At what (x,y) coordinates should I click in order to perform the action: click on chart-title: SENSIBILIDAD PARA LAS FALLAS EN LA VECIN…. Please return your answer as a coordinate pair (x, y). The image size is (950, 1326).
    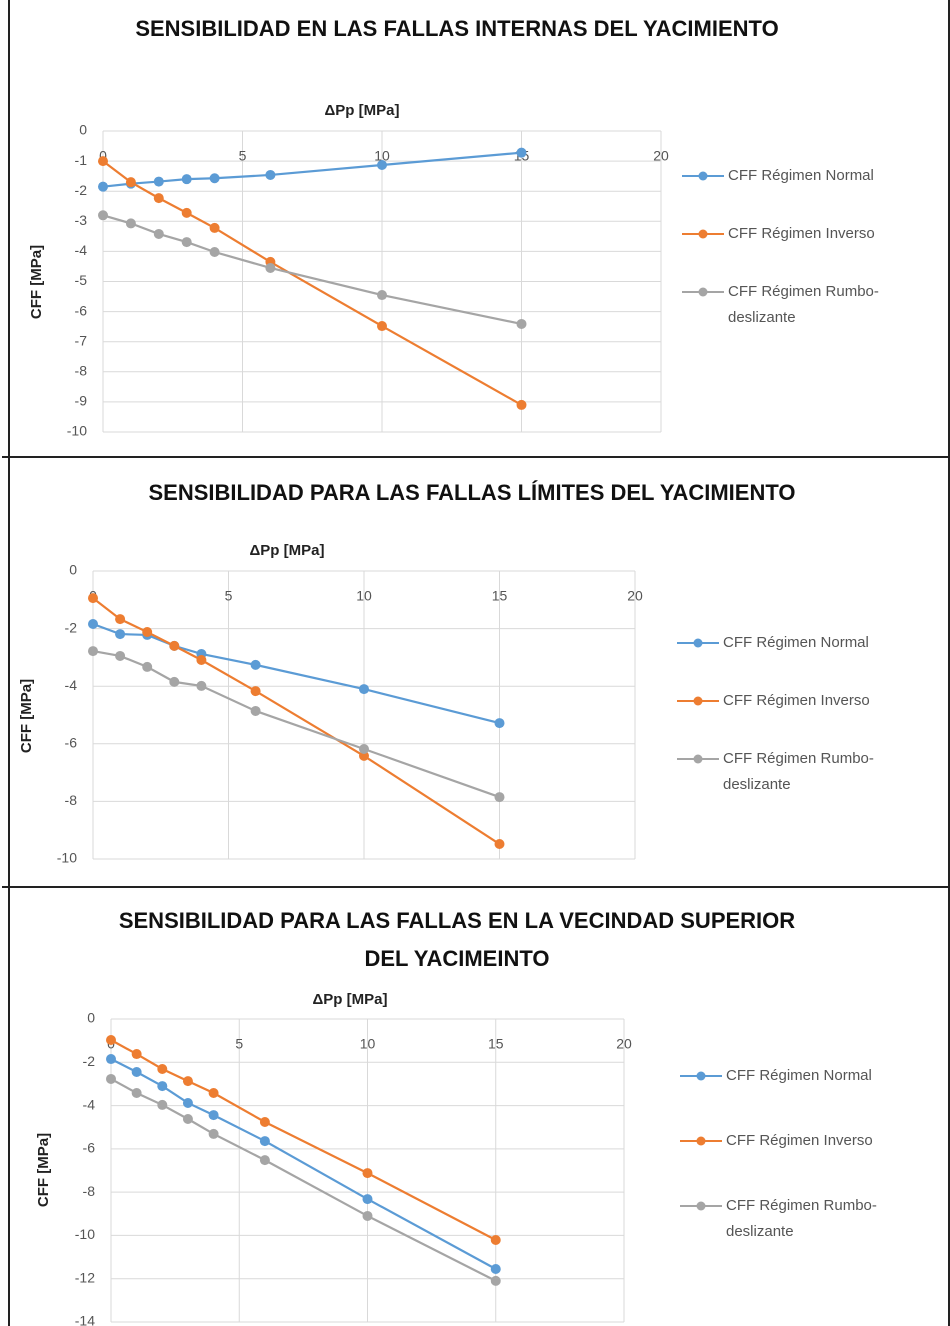
    Looking at the image, I should click on (457, 939).